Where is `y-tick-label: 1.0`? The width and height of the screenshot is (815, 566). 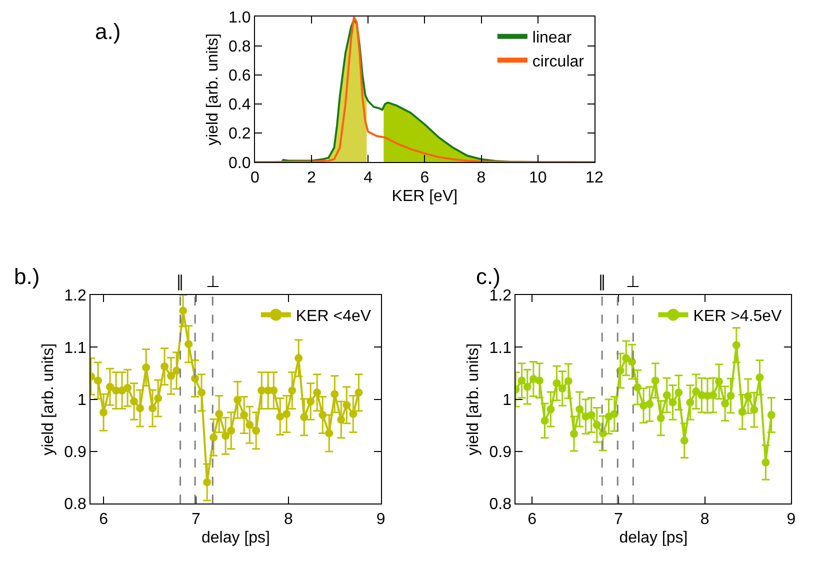 y-tick-label: 1.0 is located at coordinates (239, 17).